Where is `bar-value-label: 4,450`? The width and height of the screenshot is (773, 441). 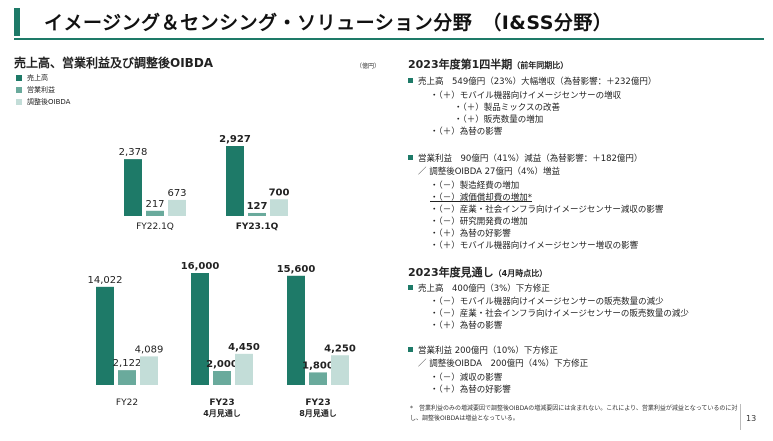 bar-value-label: 4,450 is located at coordinates (244, 347).